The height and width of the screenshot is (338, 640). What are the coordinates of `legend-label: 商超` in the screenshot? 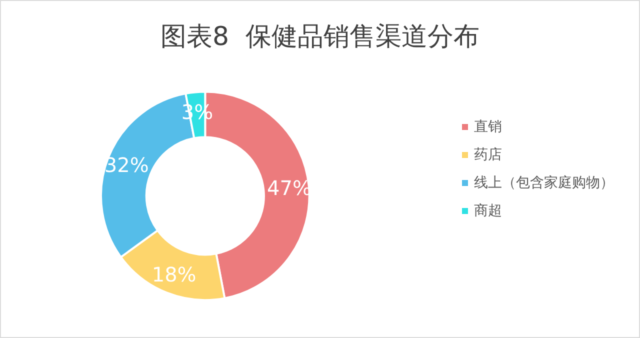 It's located at (488, 211).